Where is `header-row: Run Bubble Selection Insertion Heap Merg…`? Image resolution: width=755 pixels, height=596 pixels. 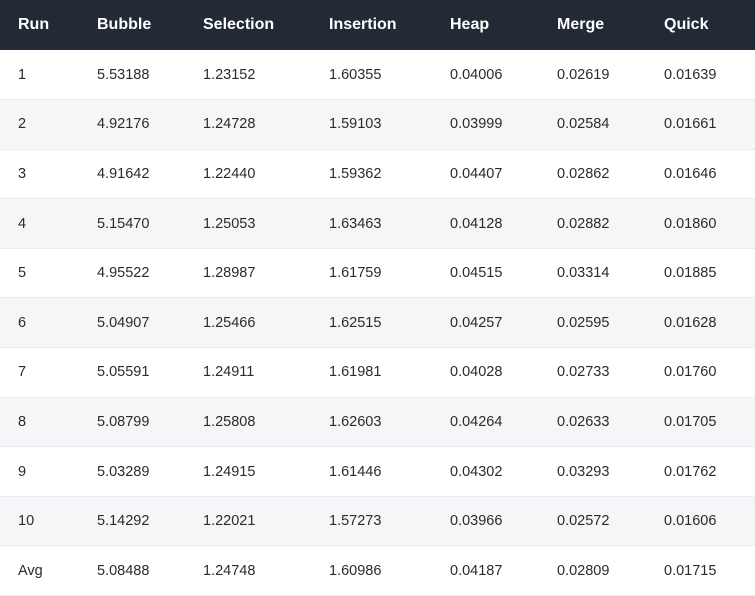
header-row: Run Bubble Selection Insertion Heap Merg… is located at coordinates (377, 25).